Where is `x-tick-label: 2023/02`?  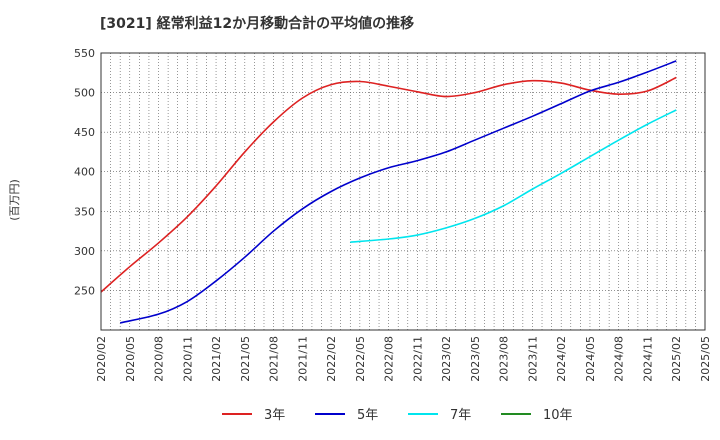 x-tick-label: 2023/02 is located at coordinates (446, 359).